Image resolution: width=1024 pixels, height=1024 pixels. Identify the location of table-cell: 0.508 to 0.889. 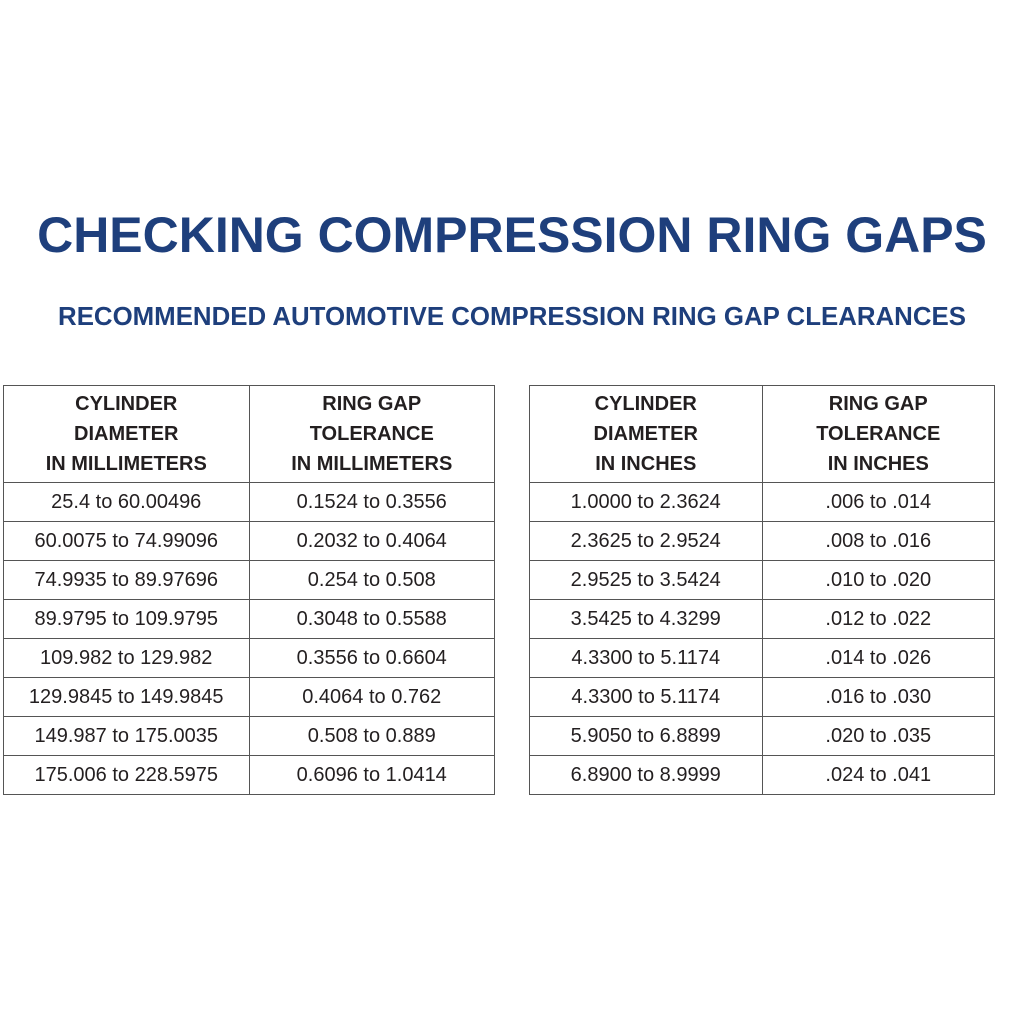
(371, 736).